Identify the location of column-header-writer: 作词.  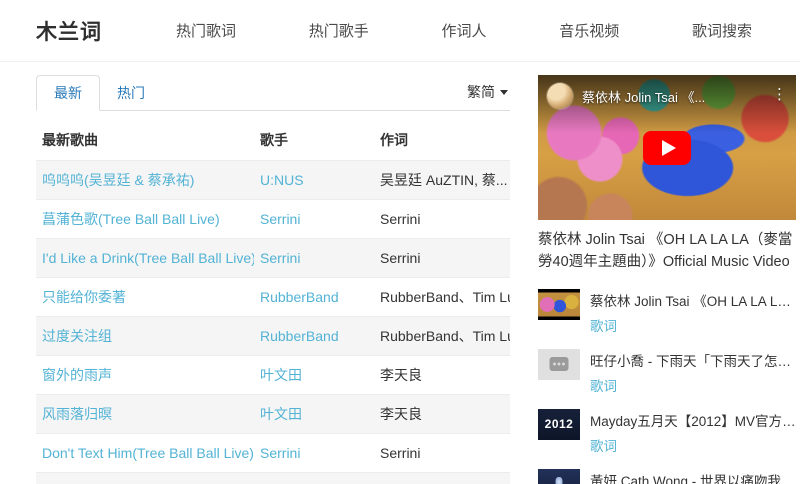
(394, 140).